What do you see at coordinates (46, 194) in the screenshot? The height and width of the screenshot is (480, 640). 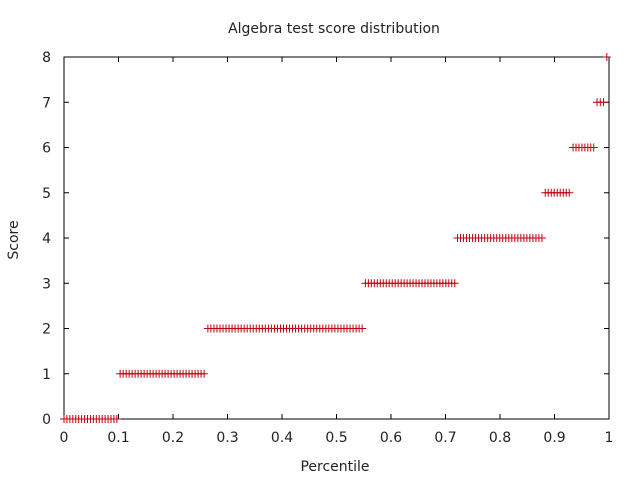 I see `y-tick-label: 5` at bounding box center [46, 194].